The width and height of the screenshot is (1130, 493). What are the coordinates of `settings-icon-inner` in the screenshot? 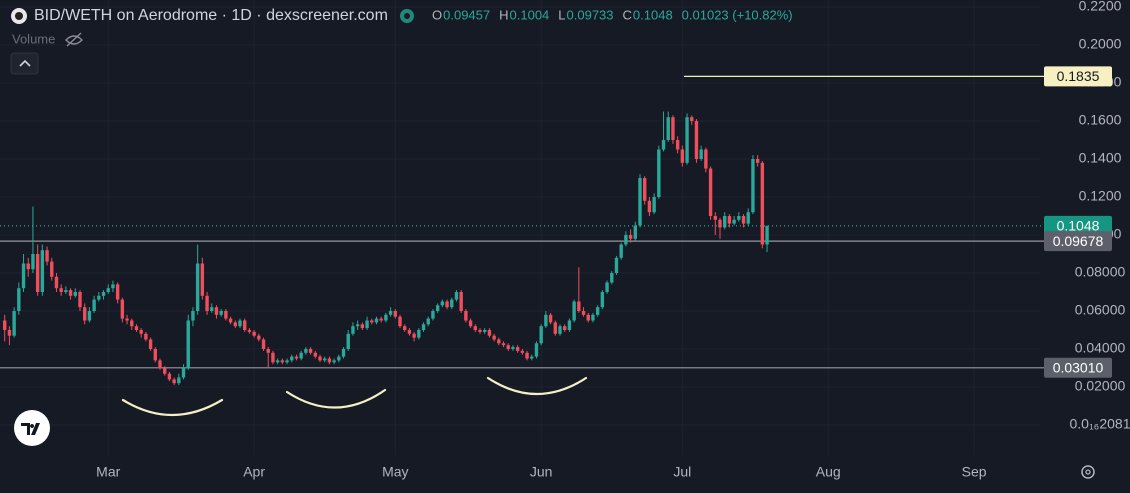 It's located at (1088, 472).